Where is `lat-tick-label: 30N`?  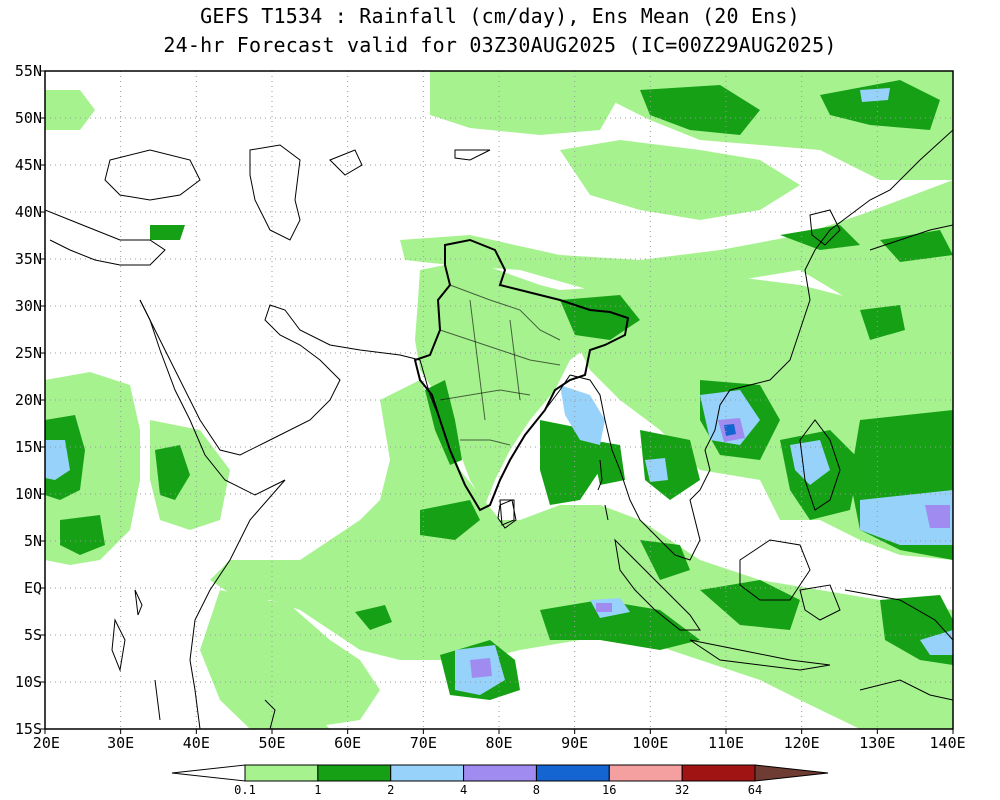
lat-tick-label: 30N is located at coordinates (28, 306).